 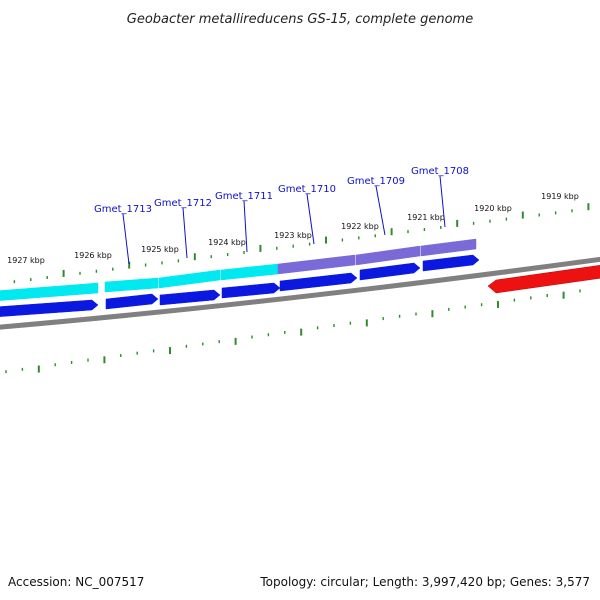 I want to click on scale-label: 1919 kbp, so click(x=560, y=196).